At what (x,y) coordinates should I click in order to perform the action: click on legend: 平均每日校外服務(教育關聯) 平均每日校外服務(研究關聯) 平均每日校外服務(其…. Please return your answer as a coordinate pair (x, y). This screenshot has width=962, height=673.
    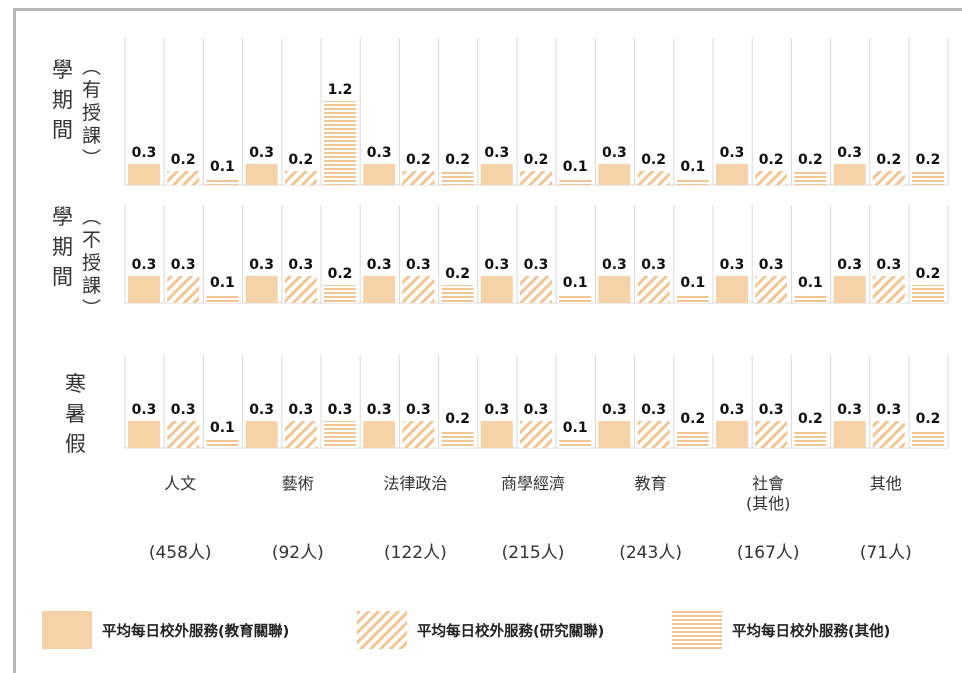
    Looking at the image, I should click on (499, 630).